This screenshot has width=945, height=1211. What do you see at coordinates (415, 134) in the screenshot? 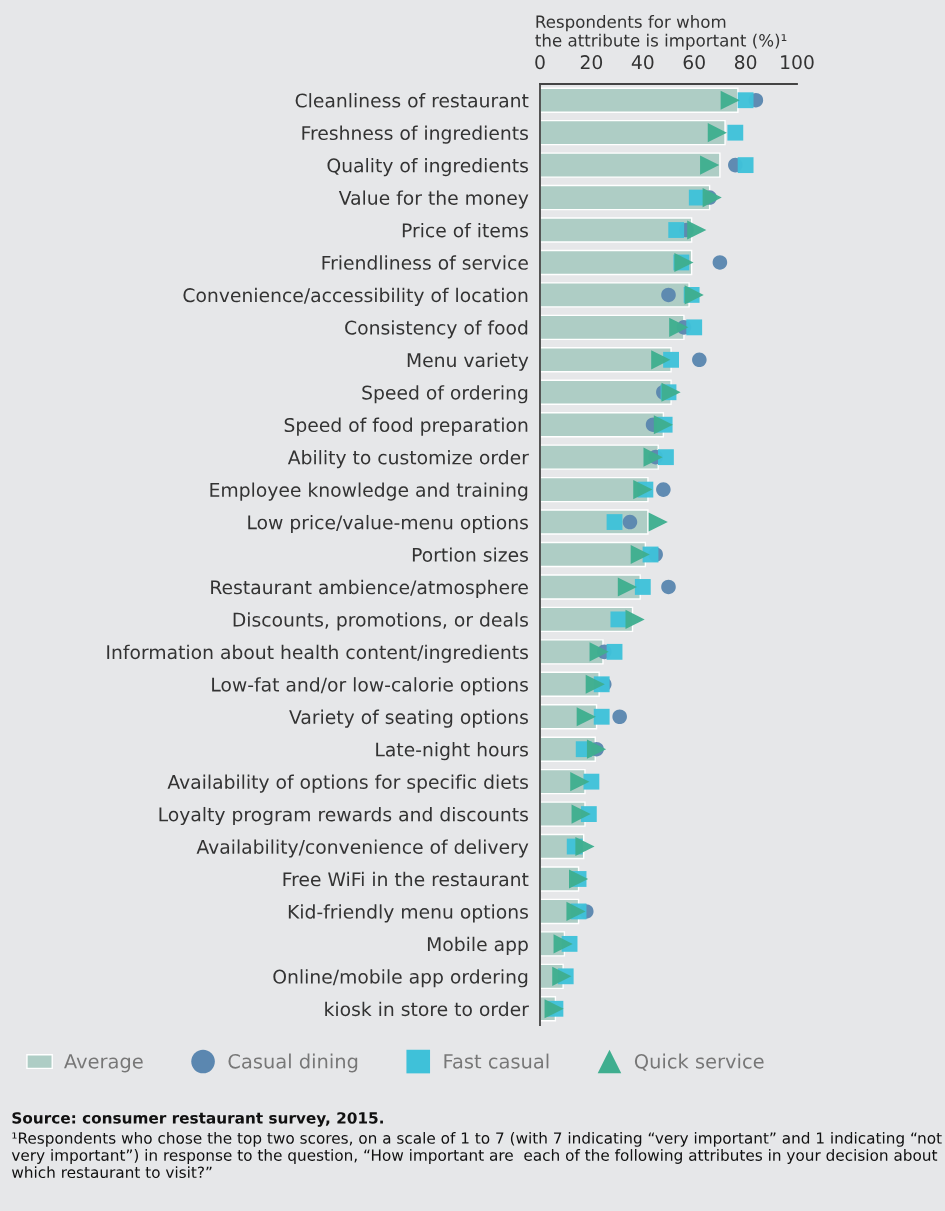
I see `y-tick-label: Freshness of ingredients` at bounding box center [415, 134].